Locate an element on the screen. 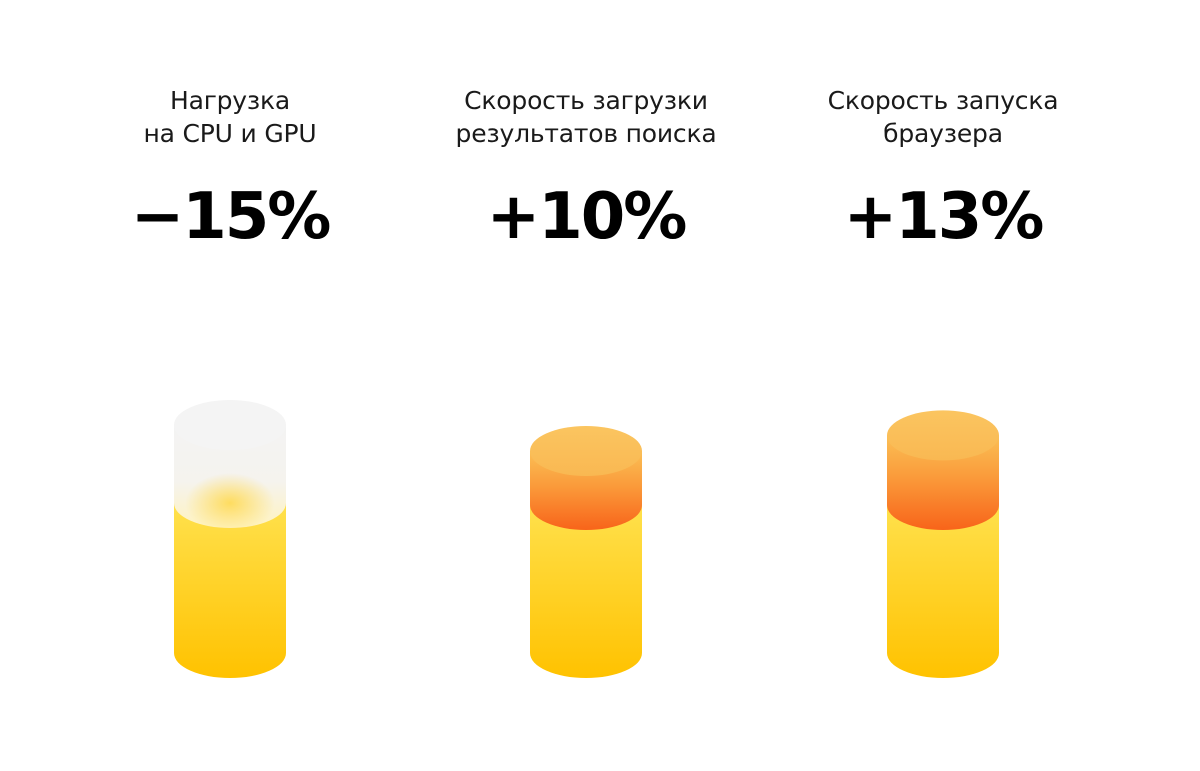 The width and height of the screenshot is (1200, 771). metric-label-2: Скорость загрузки результатов поиска is located at coordinates (586, 117).